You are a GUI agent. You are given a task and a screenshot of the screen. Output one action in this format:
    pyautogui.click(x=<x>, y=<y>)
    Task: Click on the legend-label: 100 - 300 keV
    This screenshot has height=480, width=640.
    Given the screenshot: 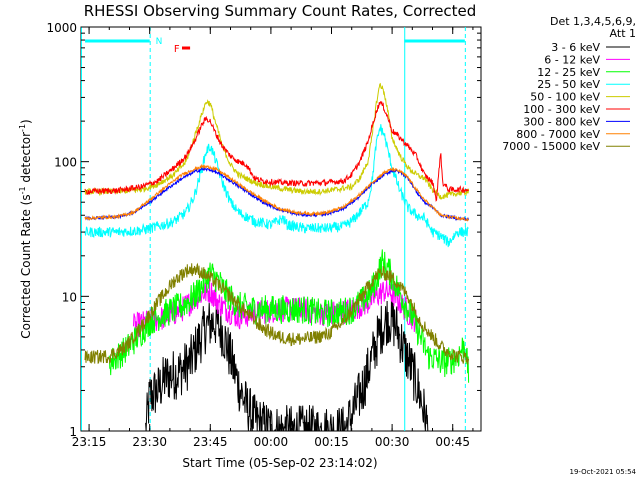 What is the action you would take?
    pyautogui.click(x=561, y=109)
    